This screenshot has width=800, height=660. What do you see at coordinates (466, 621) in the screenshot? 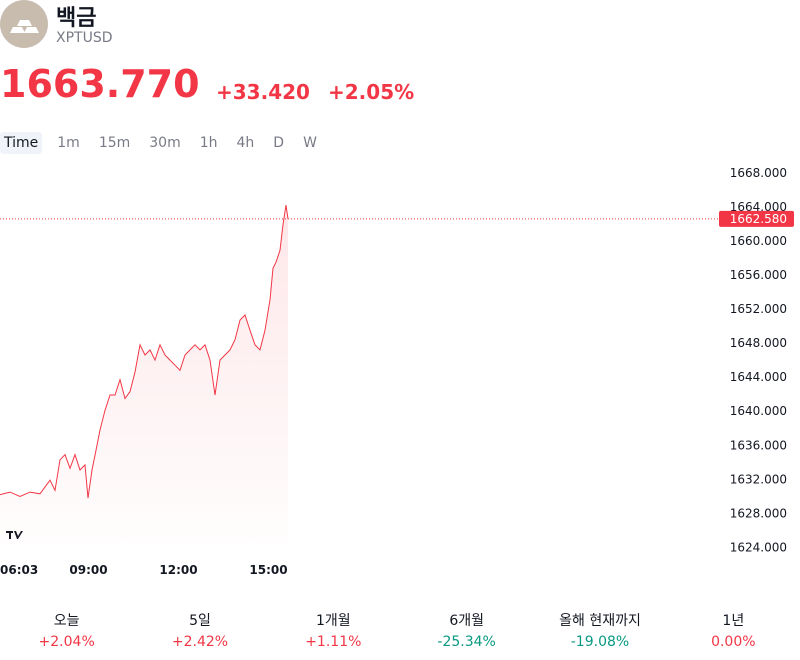
I see `period-label: 6개월` at bounding box center [466, 621].